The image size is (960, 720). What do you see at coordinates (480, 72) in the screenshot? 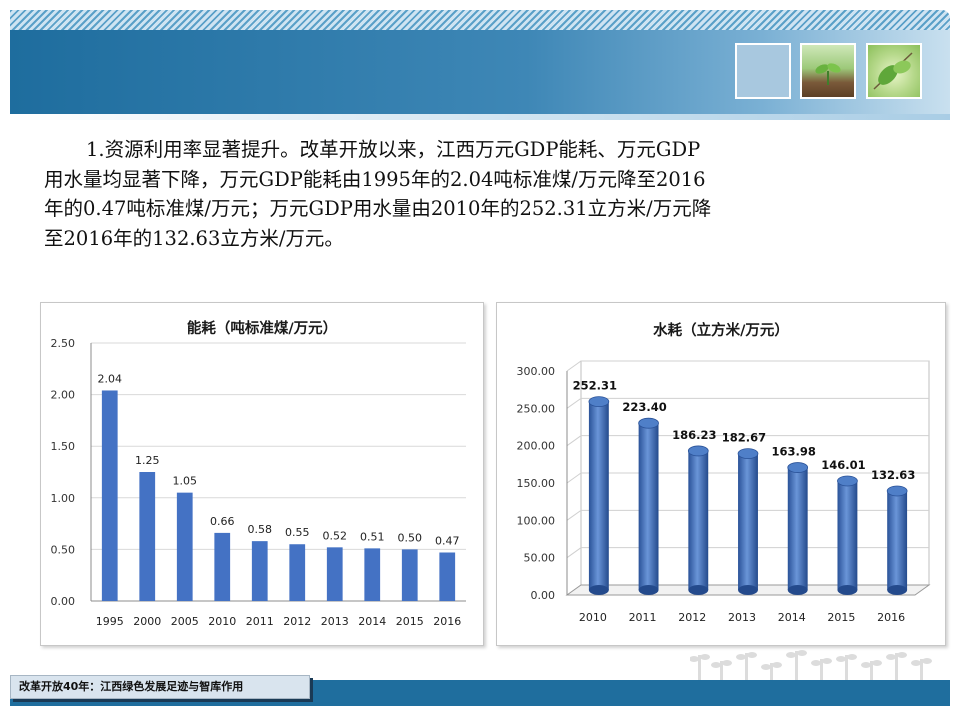
I see `header-banner` at bounding box center [480, 72].